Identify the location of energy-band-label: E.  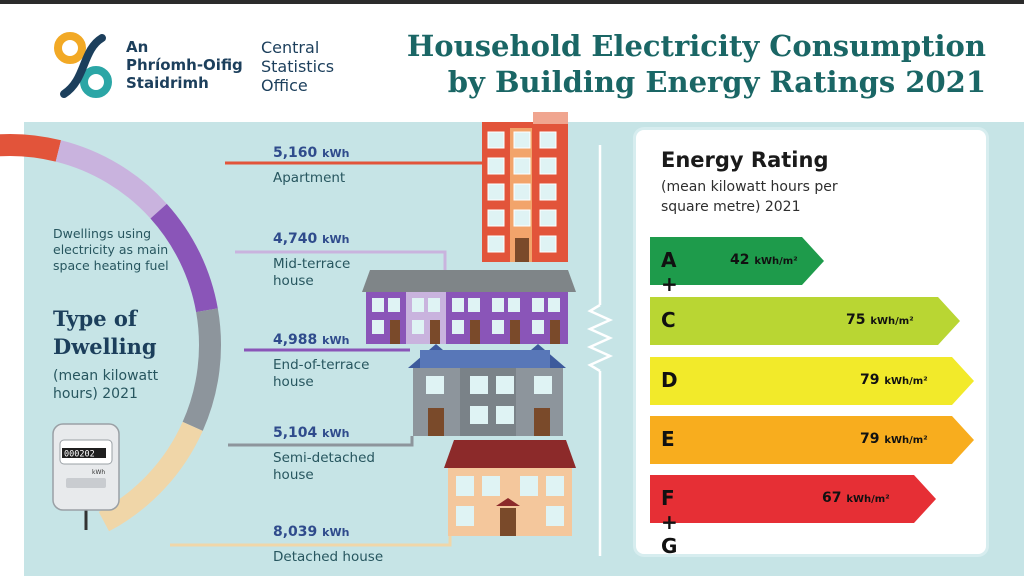
(668, 439).